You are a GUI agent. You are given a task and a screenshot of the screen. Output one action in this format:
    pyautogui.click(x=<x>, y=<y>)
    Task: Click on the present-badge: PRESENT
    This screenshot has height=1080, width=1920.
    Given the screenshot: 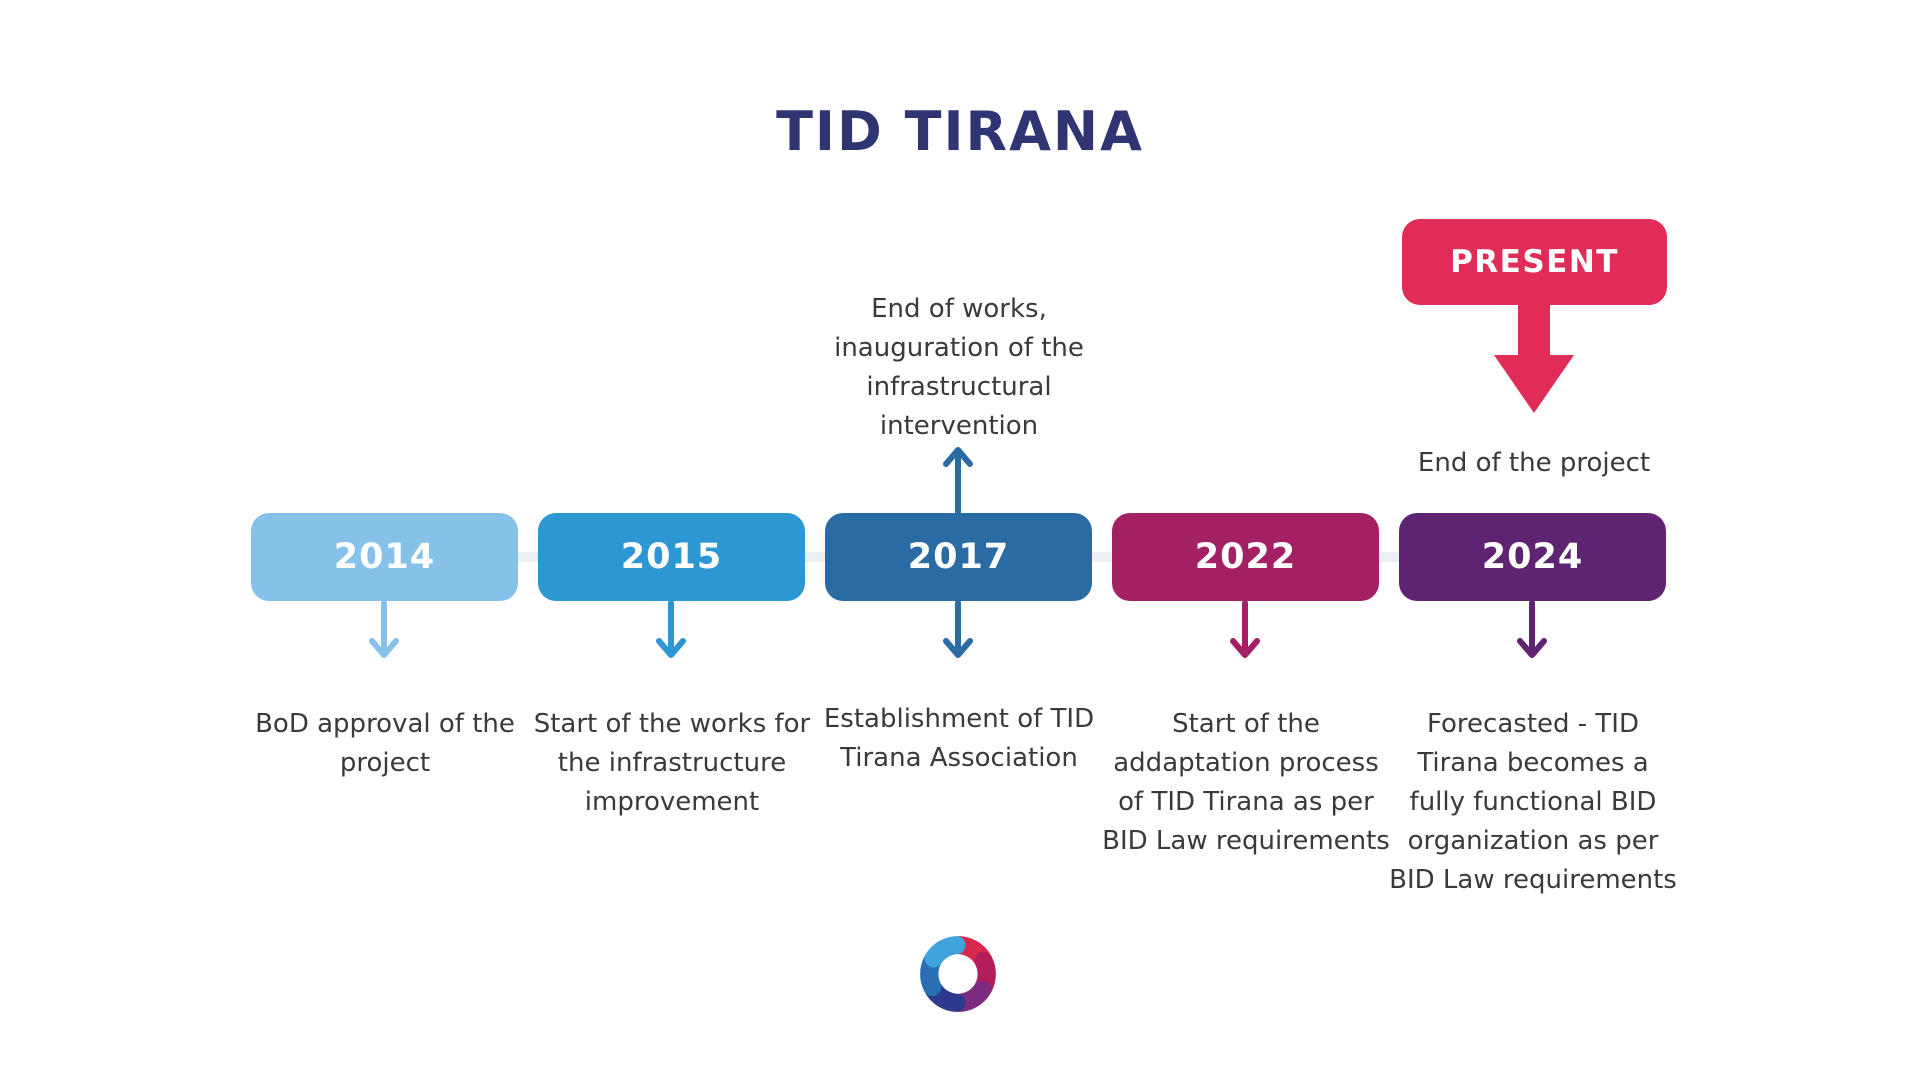 What is the action you would take?
    pyautogui.click(x=1534, y=262)
    